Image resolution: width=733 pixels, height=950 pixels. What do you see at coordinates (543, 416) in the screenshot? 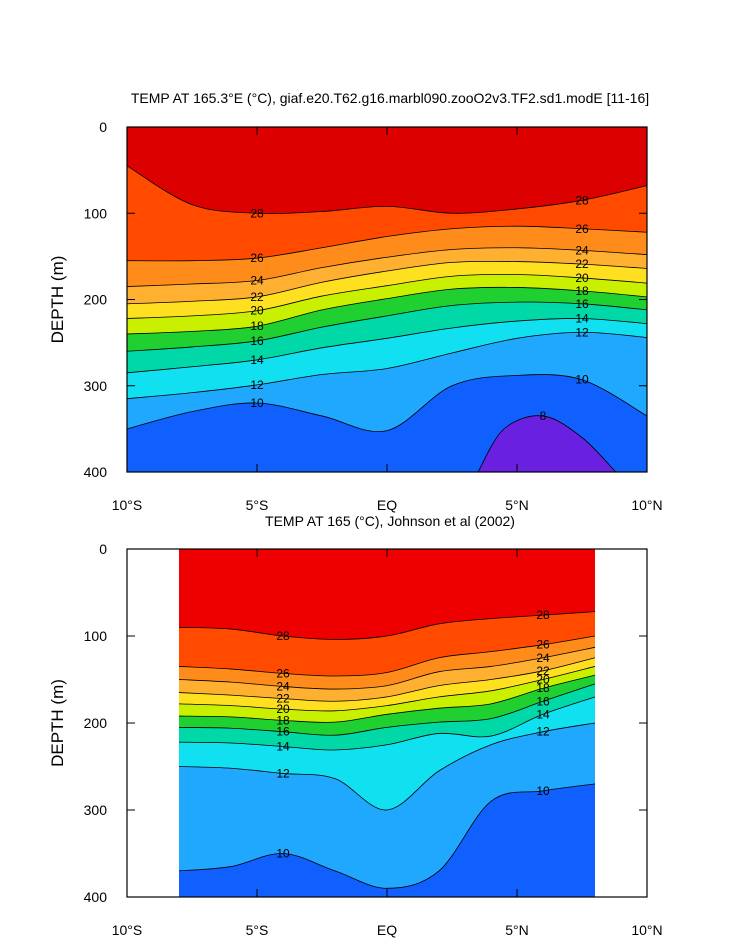
I see `contour-label: 8` at bounding box center [543, 416].